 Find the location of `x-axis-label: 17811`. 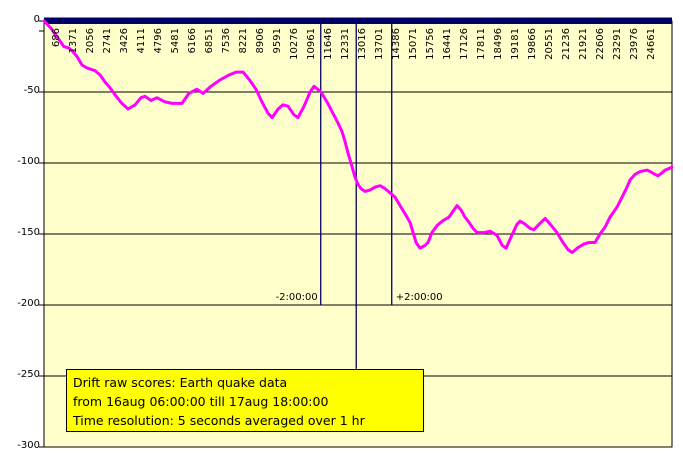

x-axis-label: 17811 is located at coordinates (482, 44).